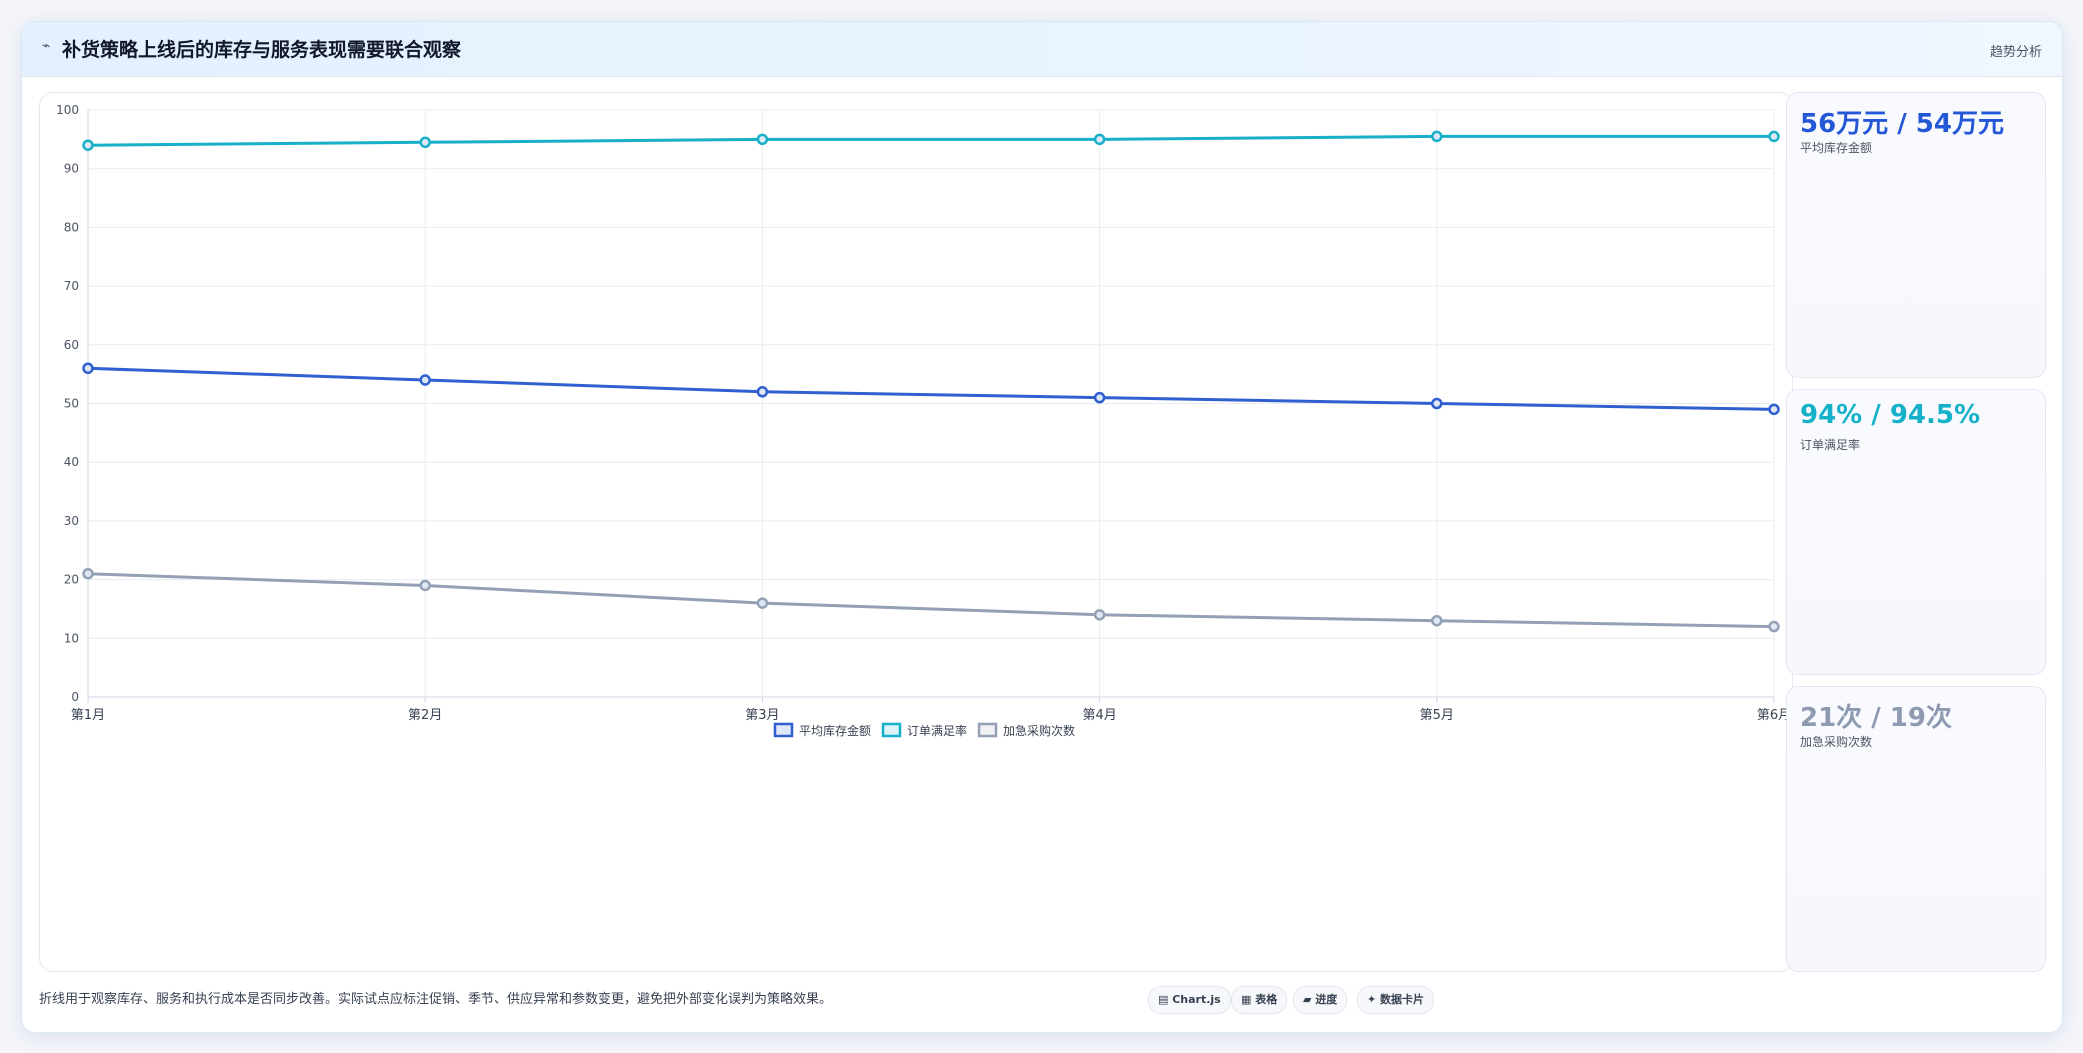 Image resolution: width=2083 pixels, height=1053 pixels. I want to click on x-tick-label: 第5月, so click(1437, 715).